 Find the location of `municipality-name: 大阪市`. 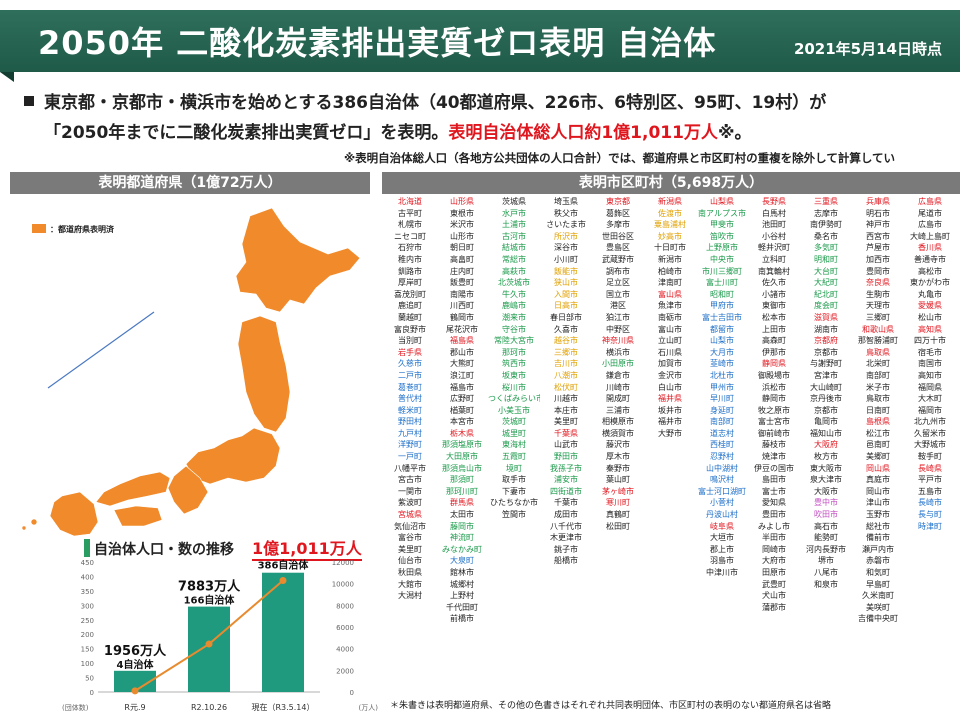

municipality-name: 大阪市 is located at coordinates (826, 491).